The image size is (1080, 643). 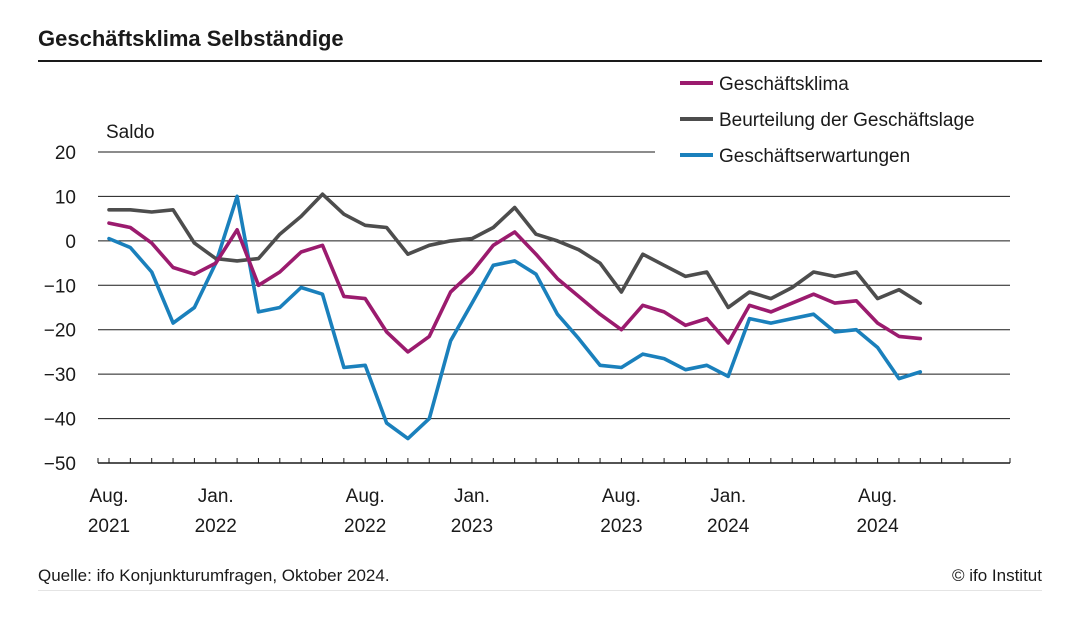 I want to click on y-tick-label: 0, so click(x=70, y=242).